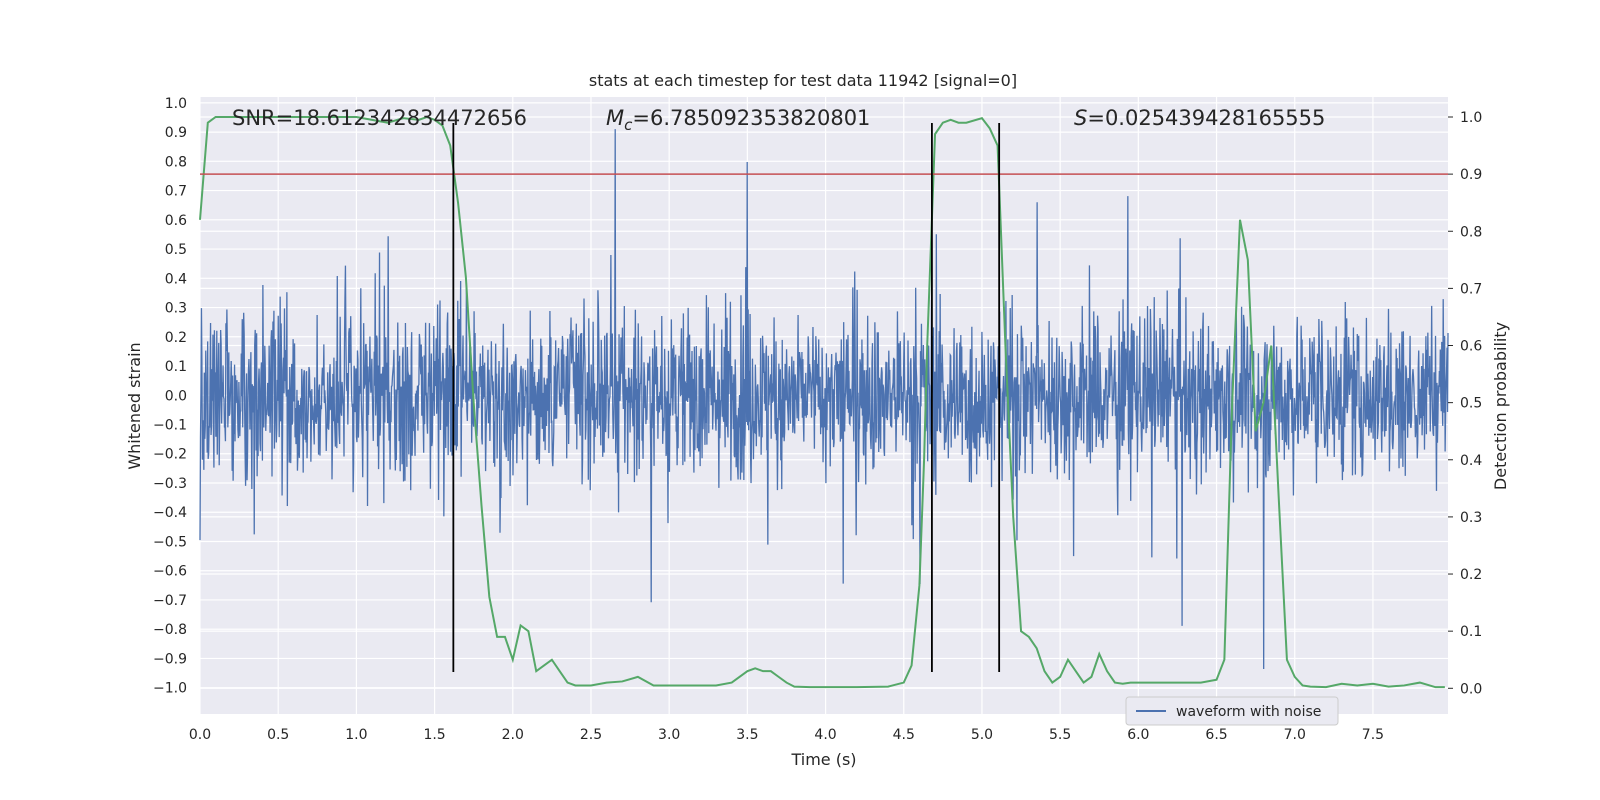  I want to click on y-left-tick-label: 0.5, so click(176, 250).